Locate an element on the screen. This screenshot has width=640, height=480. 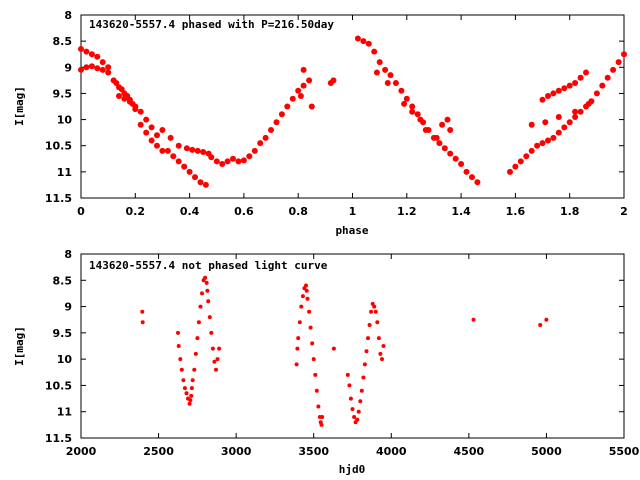
y-tick-label: 8 is located at coordinates (68, 254).